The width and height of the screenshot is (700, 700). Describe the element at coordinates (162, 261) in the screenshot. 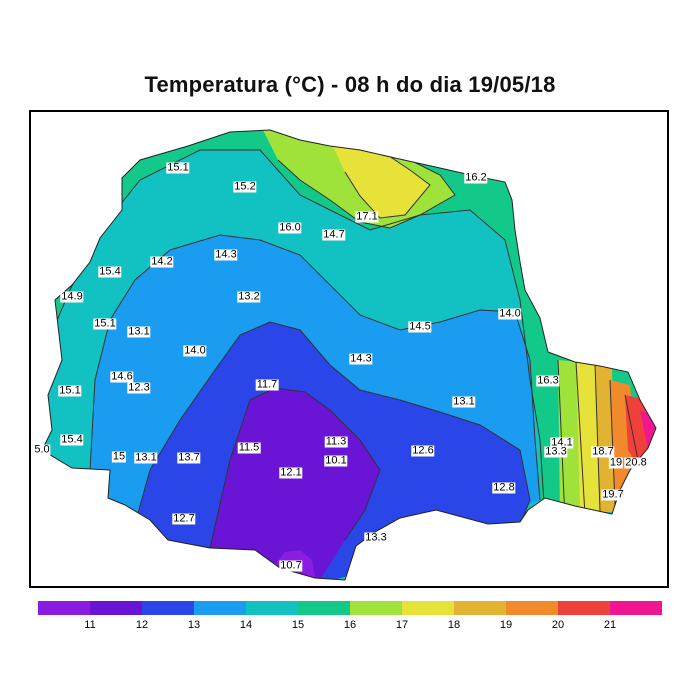

I see `station-label: 14.2` at that location.